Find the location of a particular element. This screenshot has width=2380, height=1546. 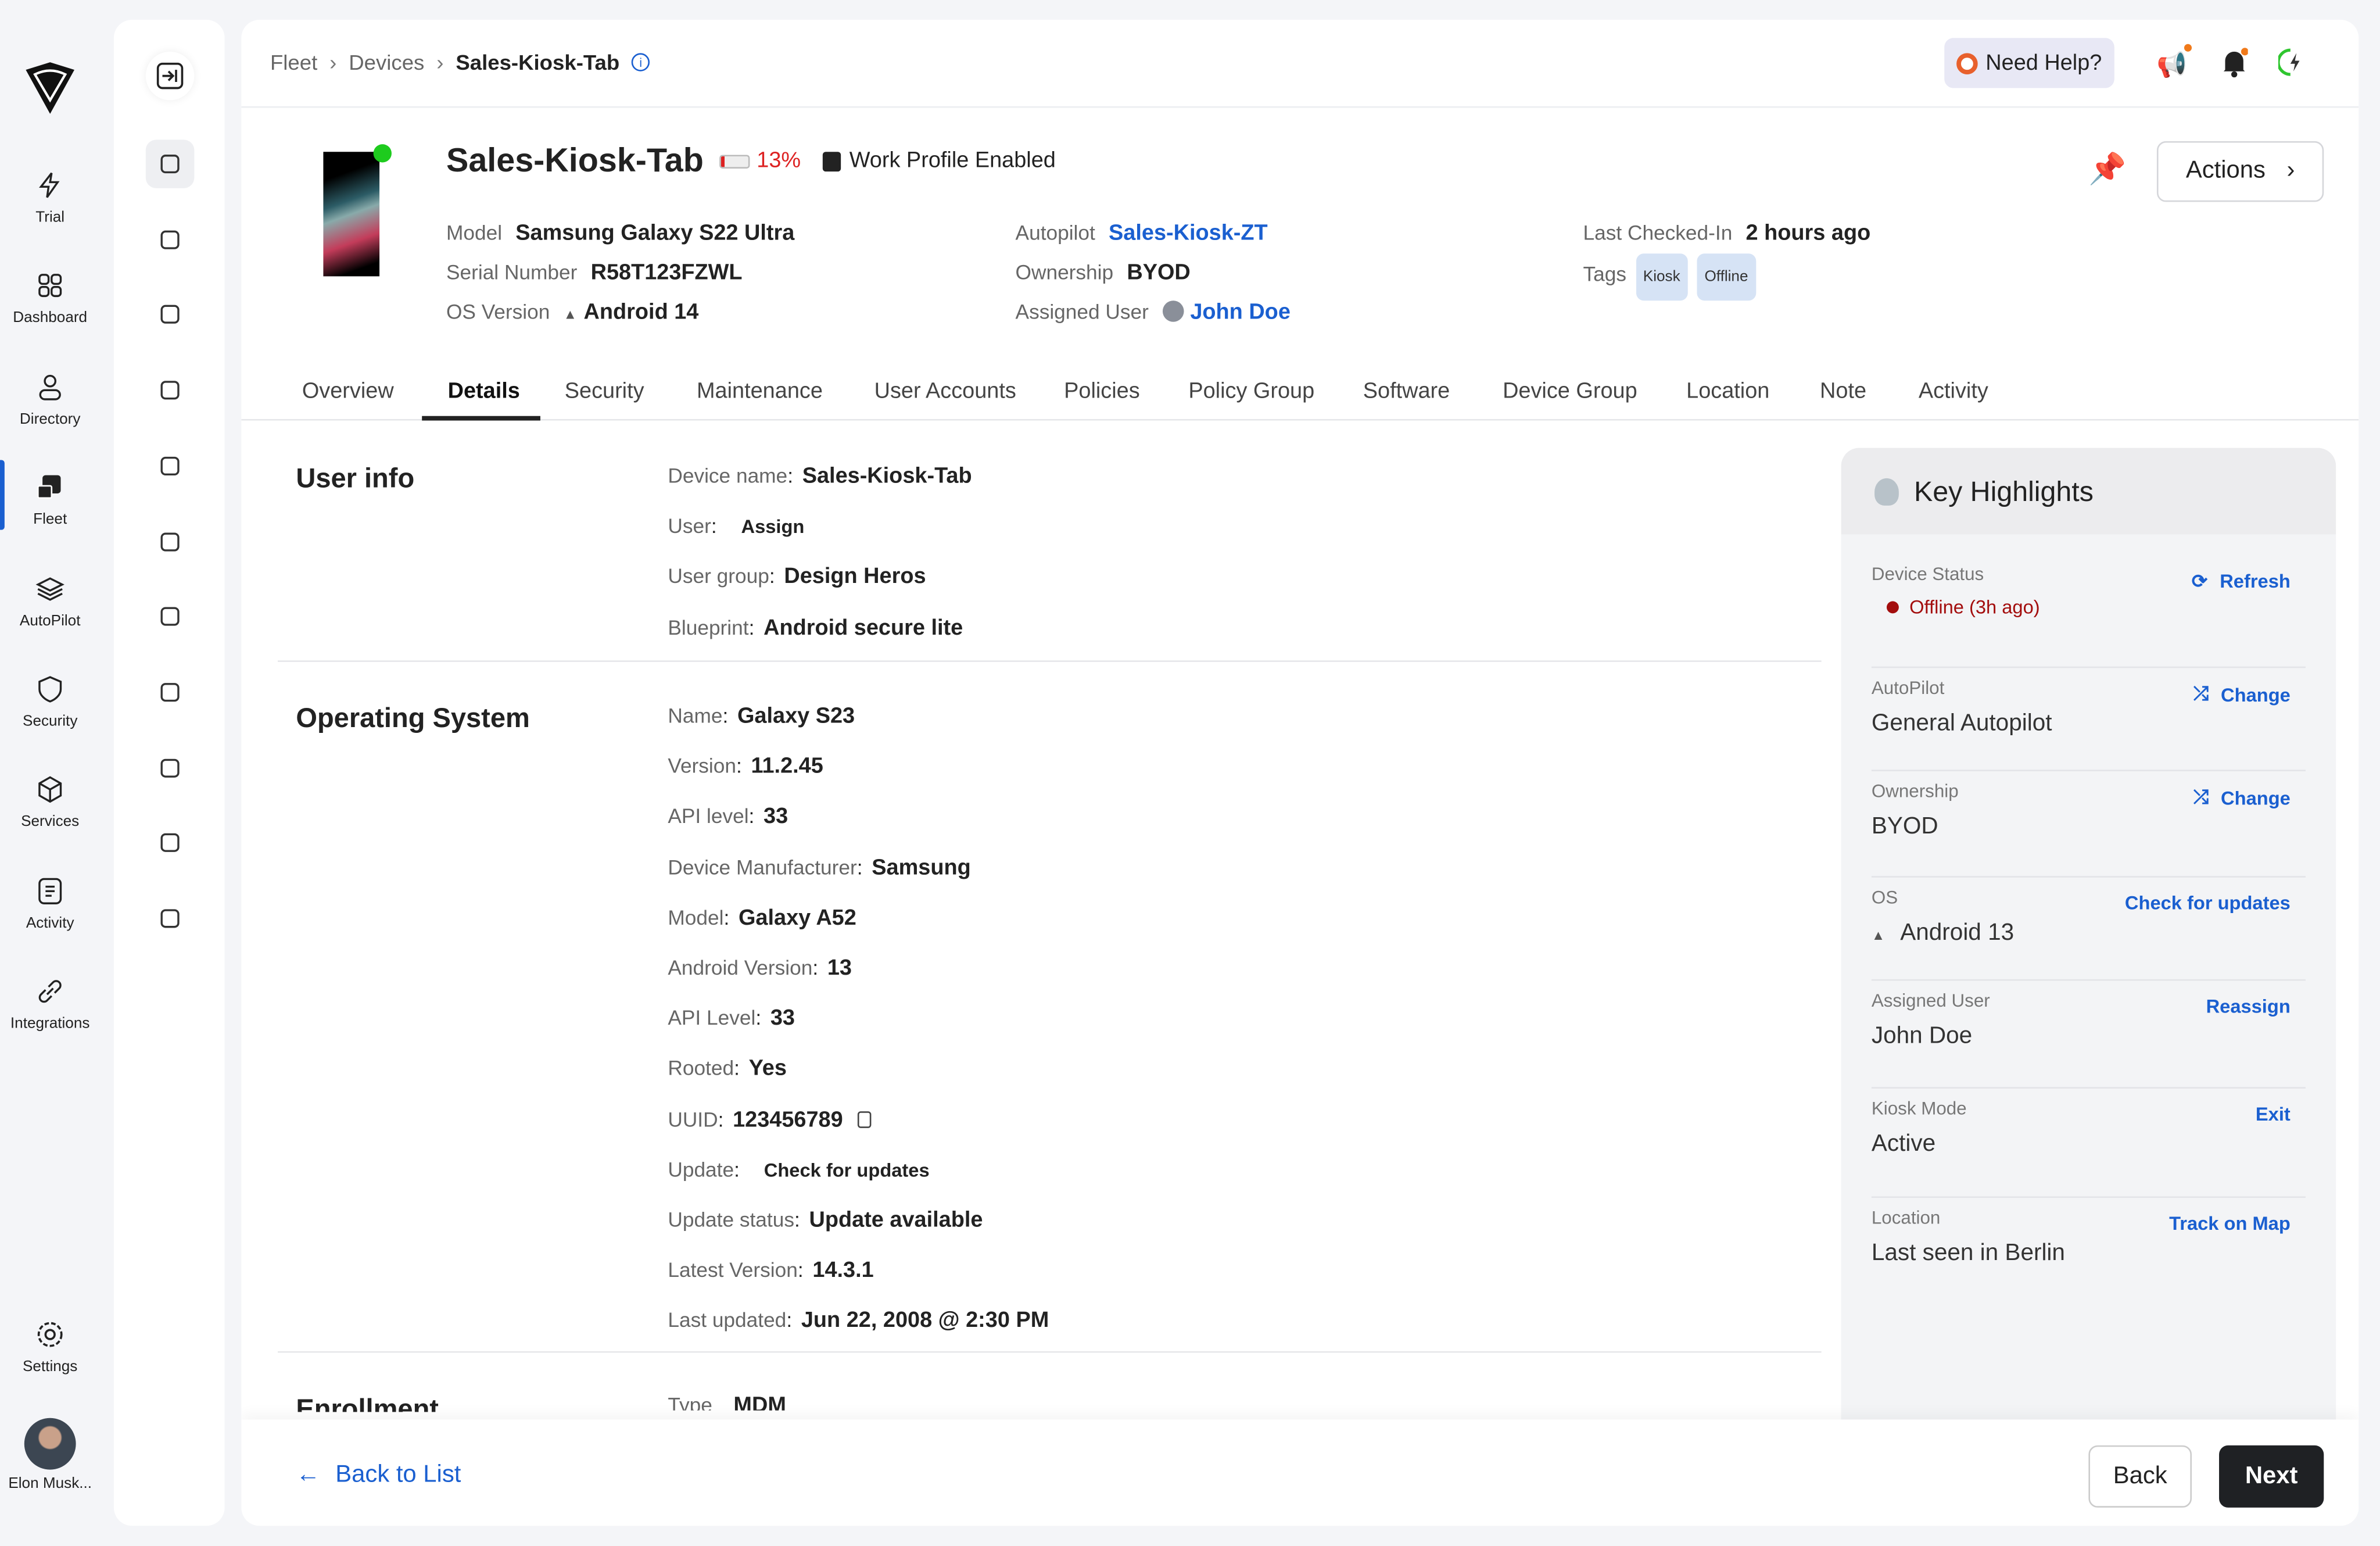

tab-note: Note is located at coordinates (1843, 392).